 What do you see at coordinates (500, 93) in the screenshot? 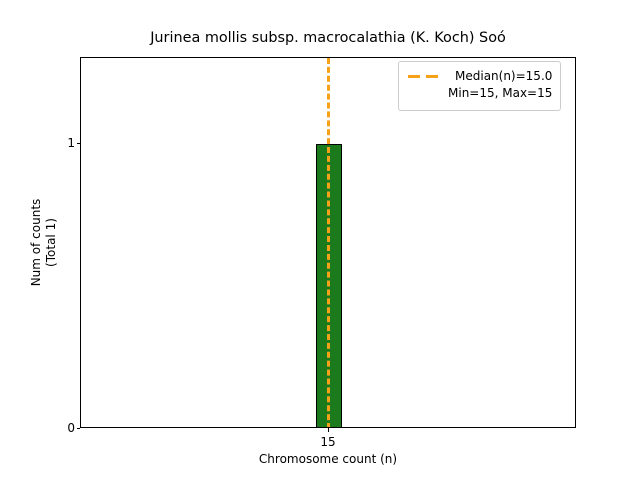
I see `legend-entry-minmax: Min=15, Max=15` at bounding box center [500, 93].